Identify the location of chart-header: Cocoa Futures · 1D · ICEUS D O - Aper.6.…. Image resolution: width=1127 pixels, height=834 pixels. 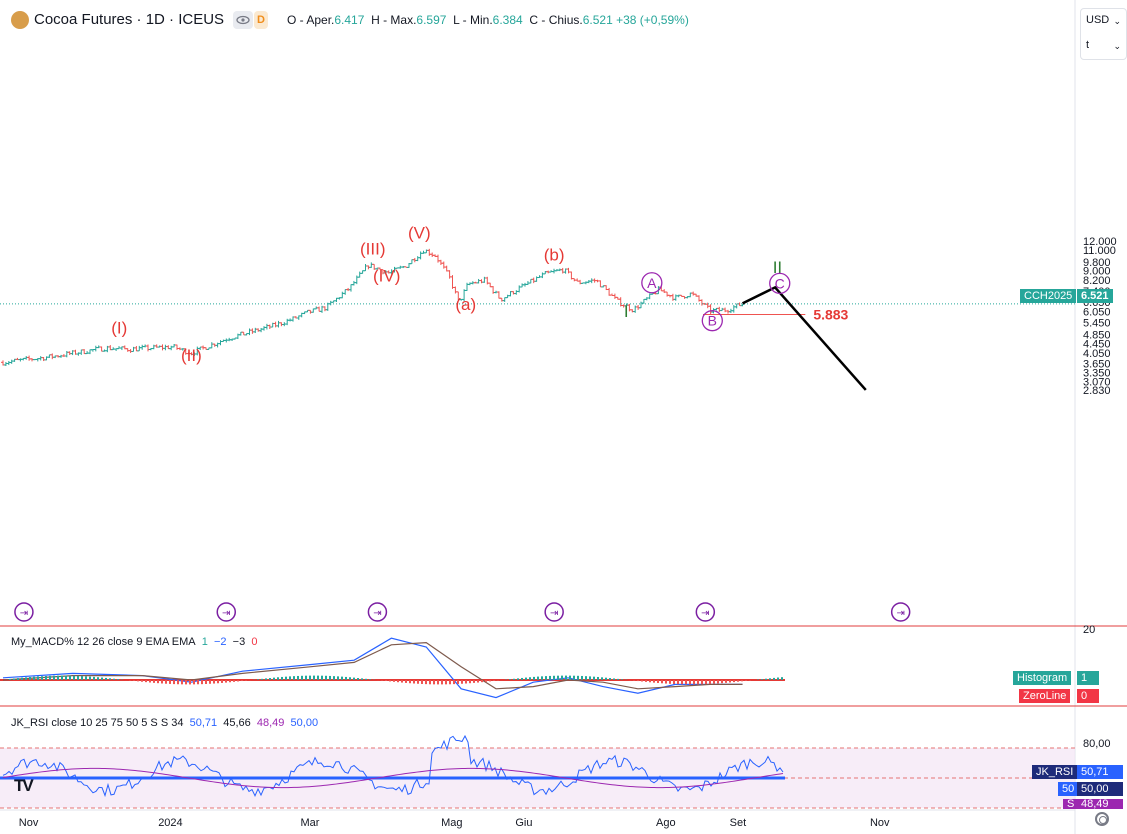
(537, 20).